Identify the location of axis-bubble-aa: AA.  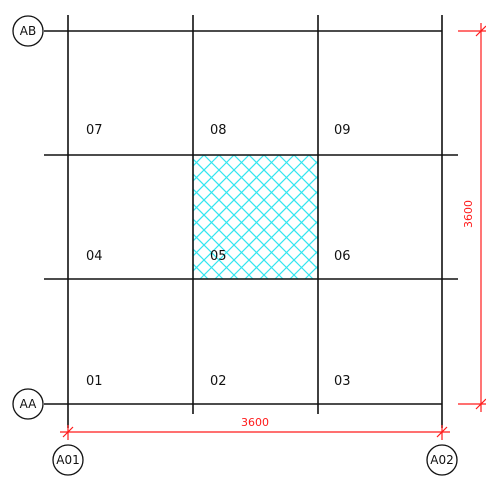
(28, 404).